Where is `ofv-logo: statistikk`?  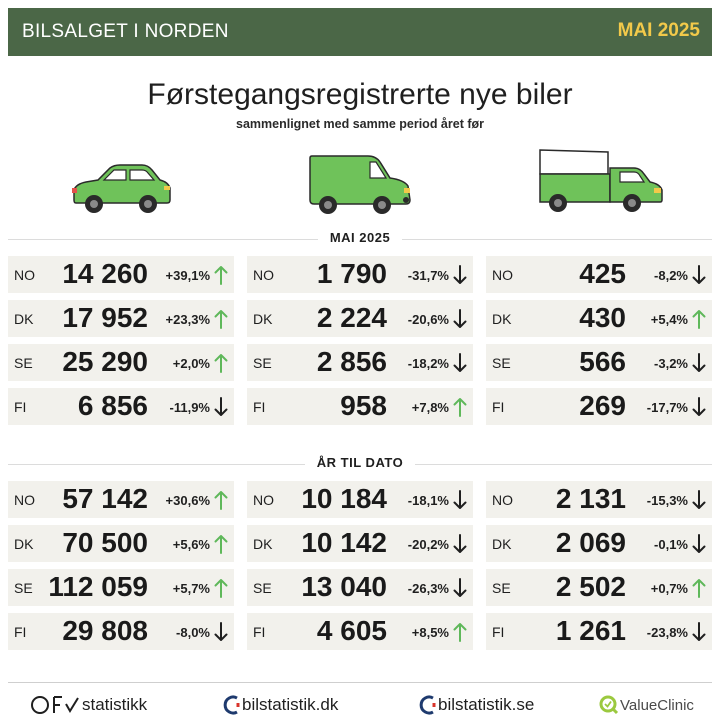 ofv-logo: statistikk is located at coordinates (88, 705).